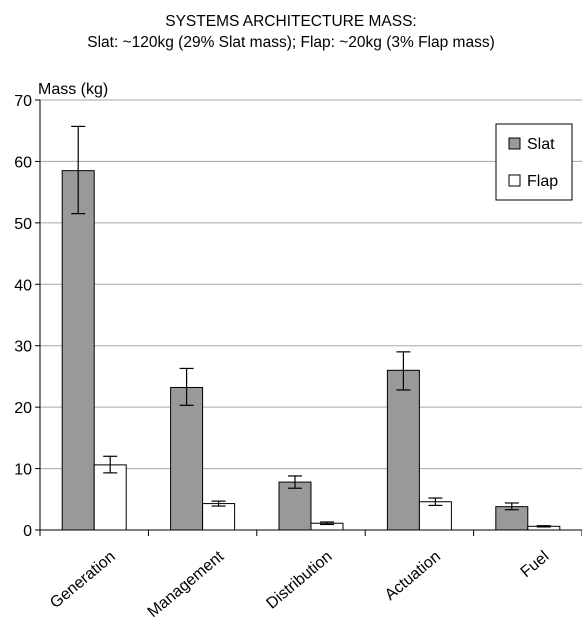 The height and width of the screenshot is (641, 582). I want to click on legend-swatch-flap, so click(514, 180).